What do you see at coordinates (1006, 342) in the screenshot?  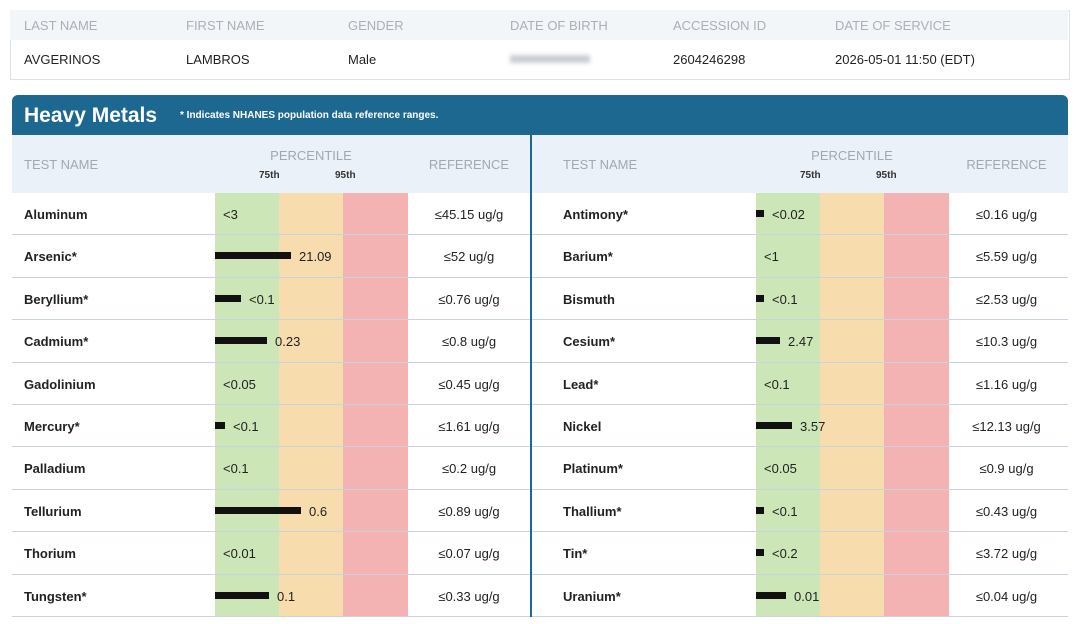 I see `reference: ≤10.3 ug/g` at bounding box center [1006, 342].